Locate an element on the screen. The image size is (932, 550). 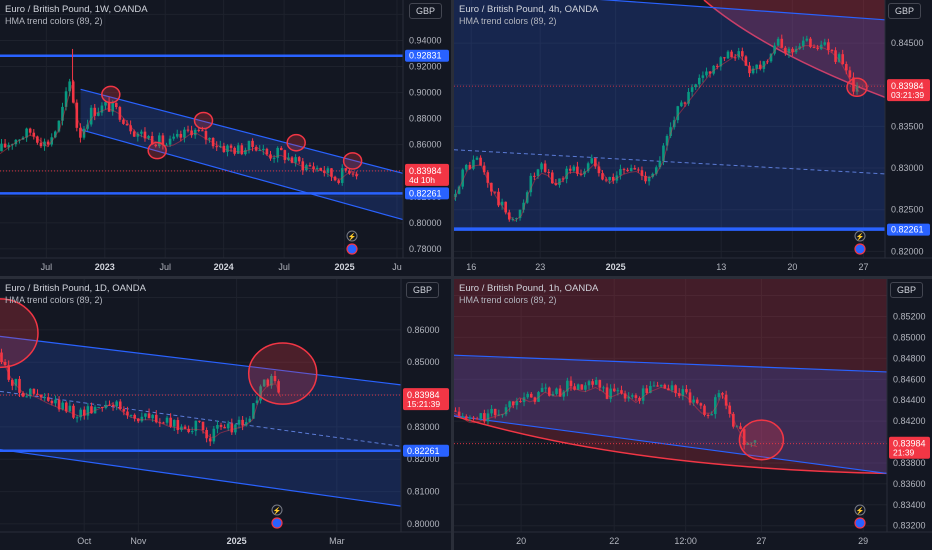
y-tick-label: 0.83400 is located at coordinates (909, 505).